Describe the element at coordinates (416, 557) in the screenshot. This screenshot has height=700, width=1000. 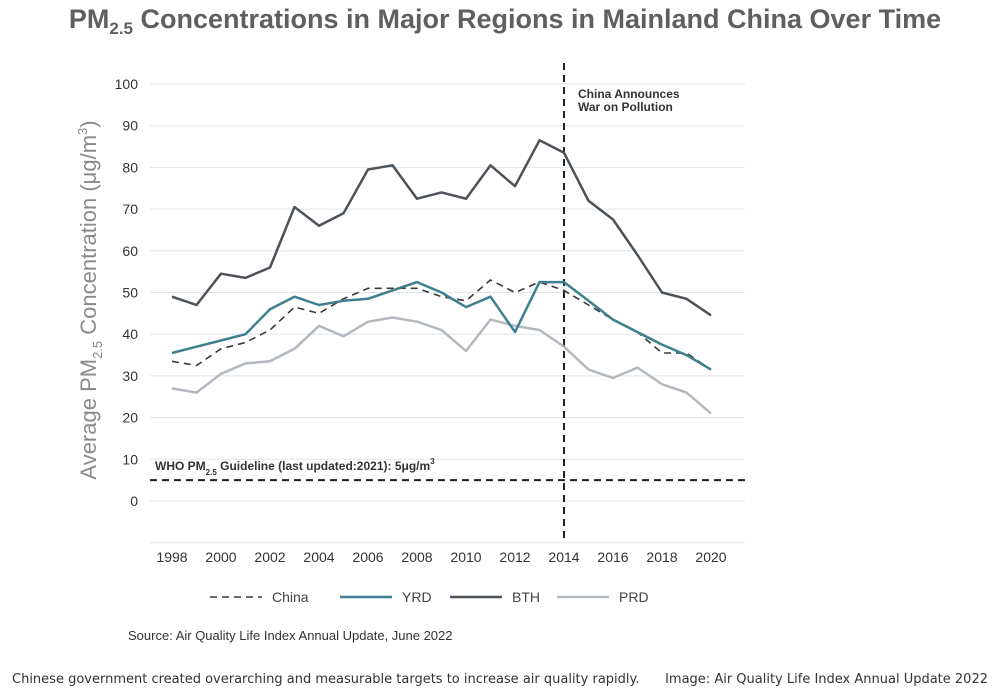
I see `x-tick-label: 2008` at that location.